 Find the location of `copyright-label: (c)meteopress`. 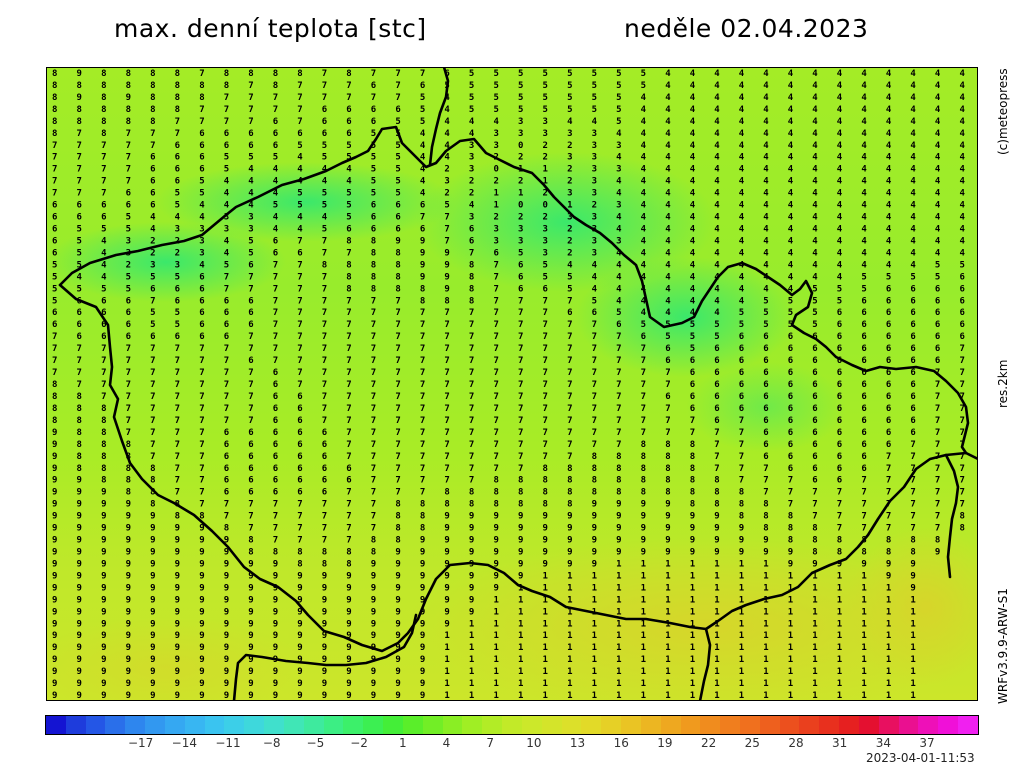

copyright-label: (c)meteopress is located at coordinates (1003, 111).